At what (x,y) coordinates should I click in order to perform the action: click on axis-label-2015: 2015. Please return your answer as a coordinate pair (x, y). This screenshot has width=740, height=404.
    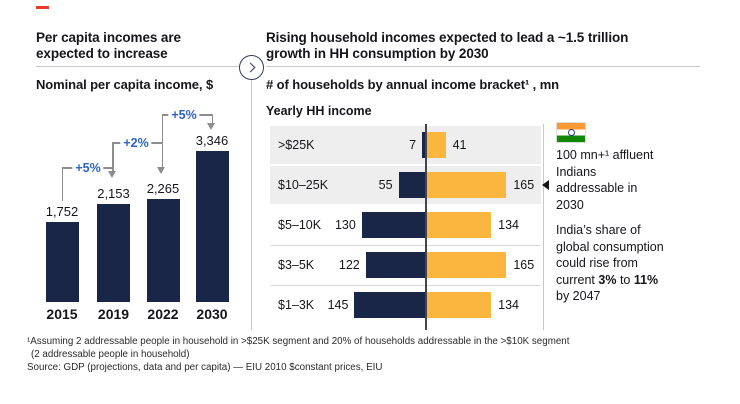
    Looking at the image, I should click on (62, 313).